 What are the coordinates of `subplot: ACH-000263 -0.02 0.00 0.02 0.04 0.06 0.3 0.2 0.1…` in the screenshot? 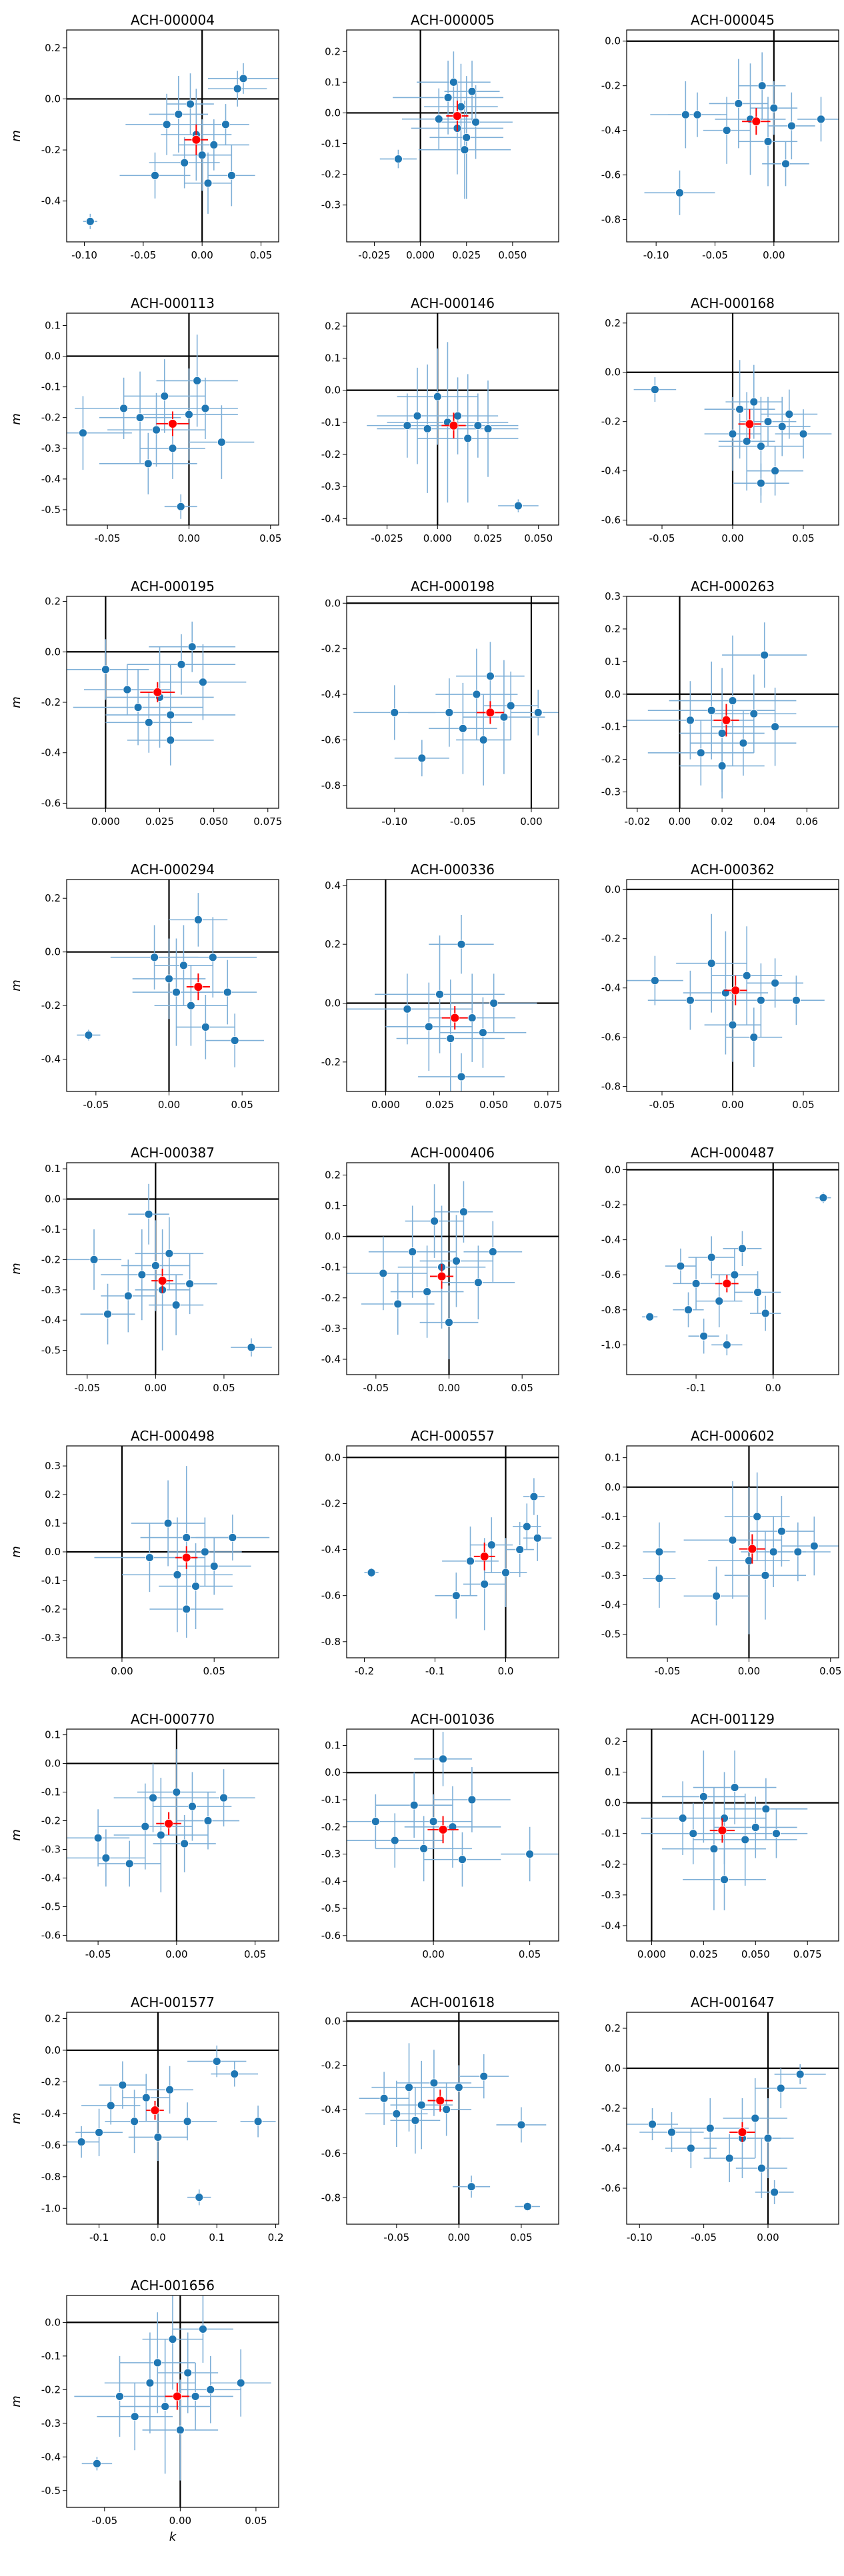 It's located at (720, 703).